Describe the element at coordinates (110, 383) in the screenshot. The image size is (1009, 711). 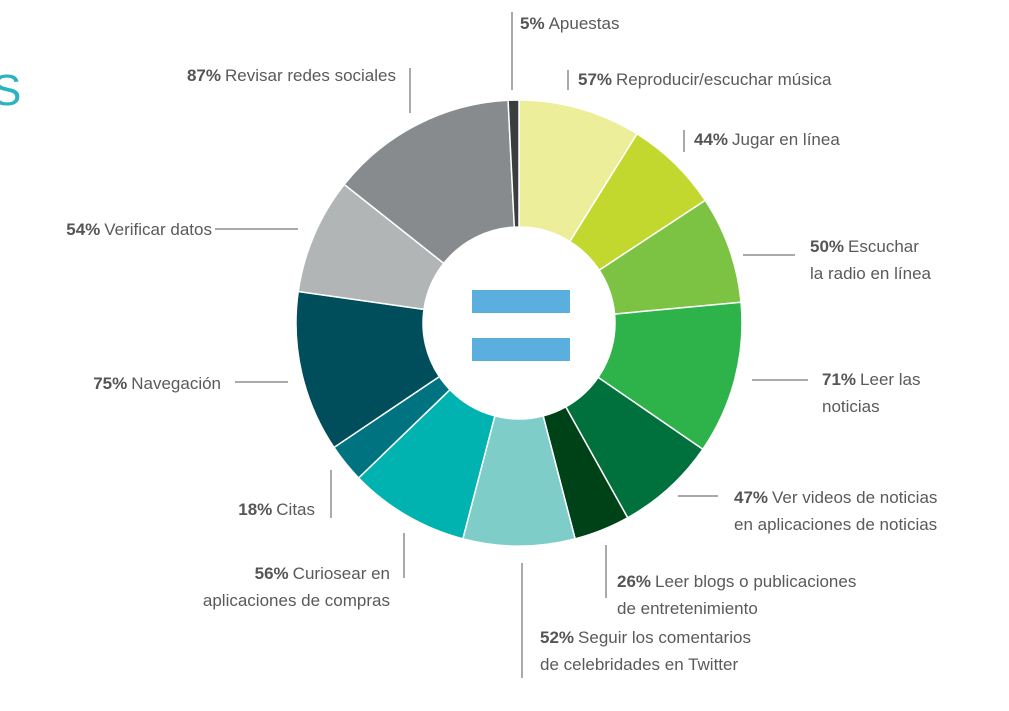
I see `value-label: 75%` at that location.